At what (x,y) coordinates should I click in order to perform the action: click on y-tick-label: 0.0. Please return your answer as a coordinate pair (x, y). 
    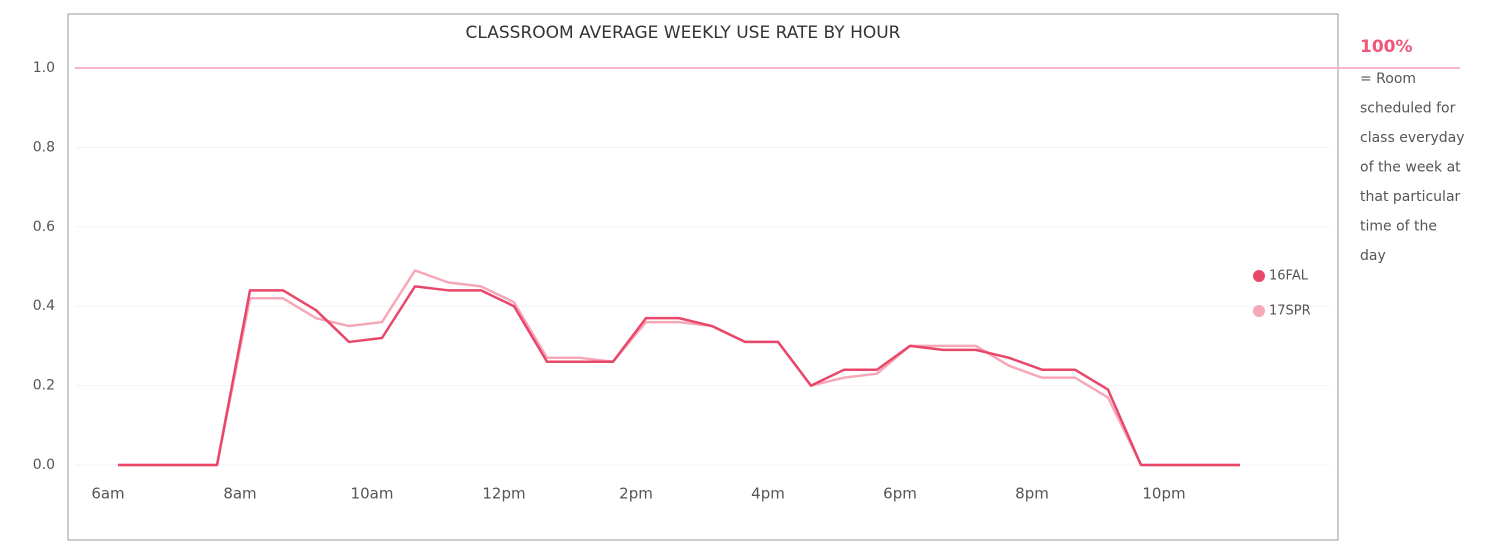
    Looking at the image, I should click on (44, 465).